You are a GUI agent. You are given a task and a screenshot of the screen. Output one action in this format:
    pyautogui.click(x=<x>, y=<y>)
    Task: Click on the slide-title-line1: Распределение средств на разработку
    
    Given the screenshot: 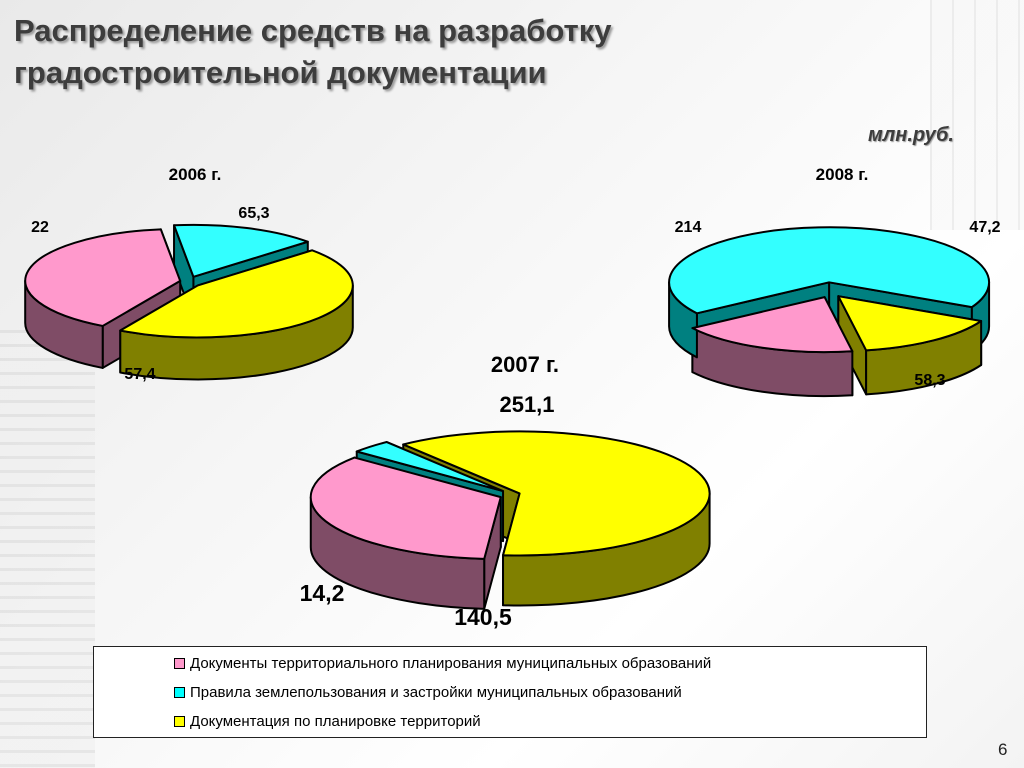 What is the action you would take?
    pyautogui.click(x=313, y=30)
    